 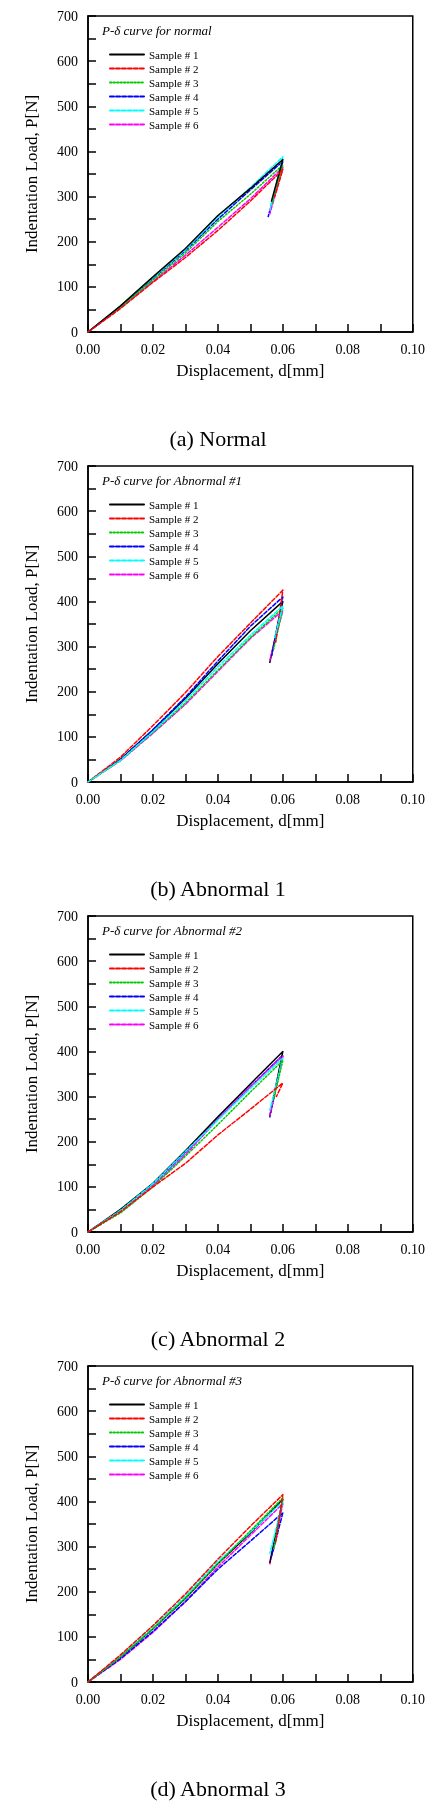 What do you see at coordinates (218, 1788) in the screenshot?
I see `text: (d) Abnormal 3` at bounding box center [218, 1788].